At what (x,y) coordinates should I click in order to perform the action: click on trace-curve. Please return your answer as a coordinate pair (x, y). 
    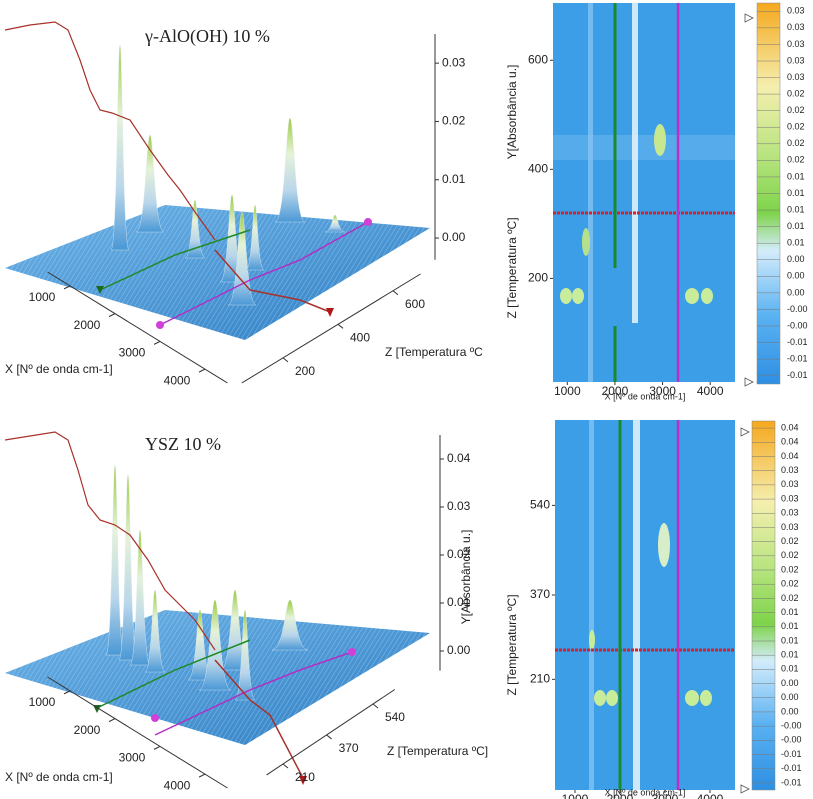
    Looking at the image, I should click on (110, 131).